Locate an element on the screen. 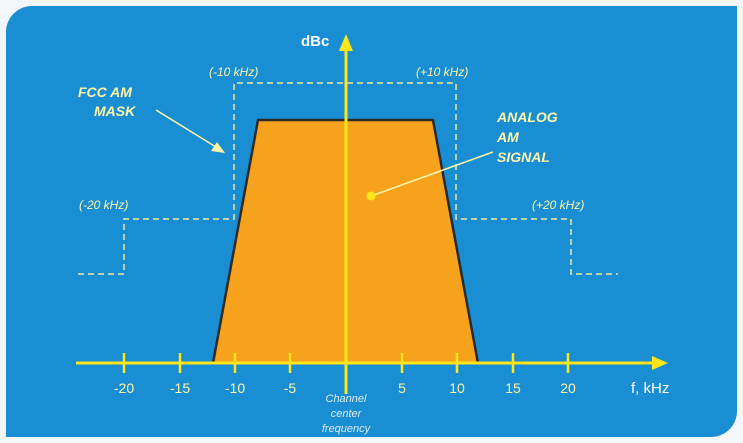 Image resolution: width=743 pixels, height=443 pixels. tick-label: 5 is located at coordinates (402, 388).